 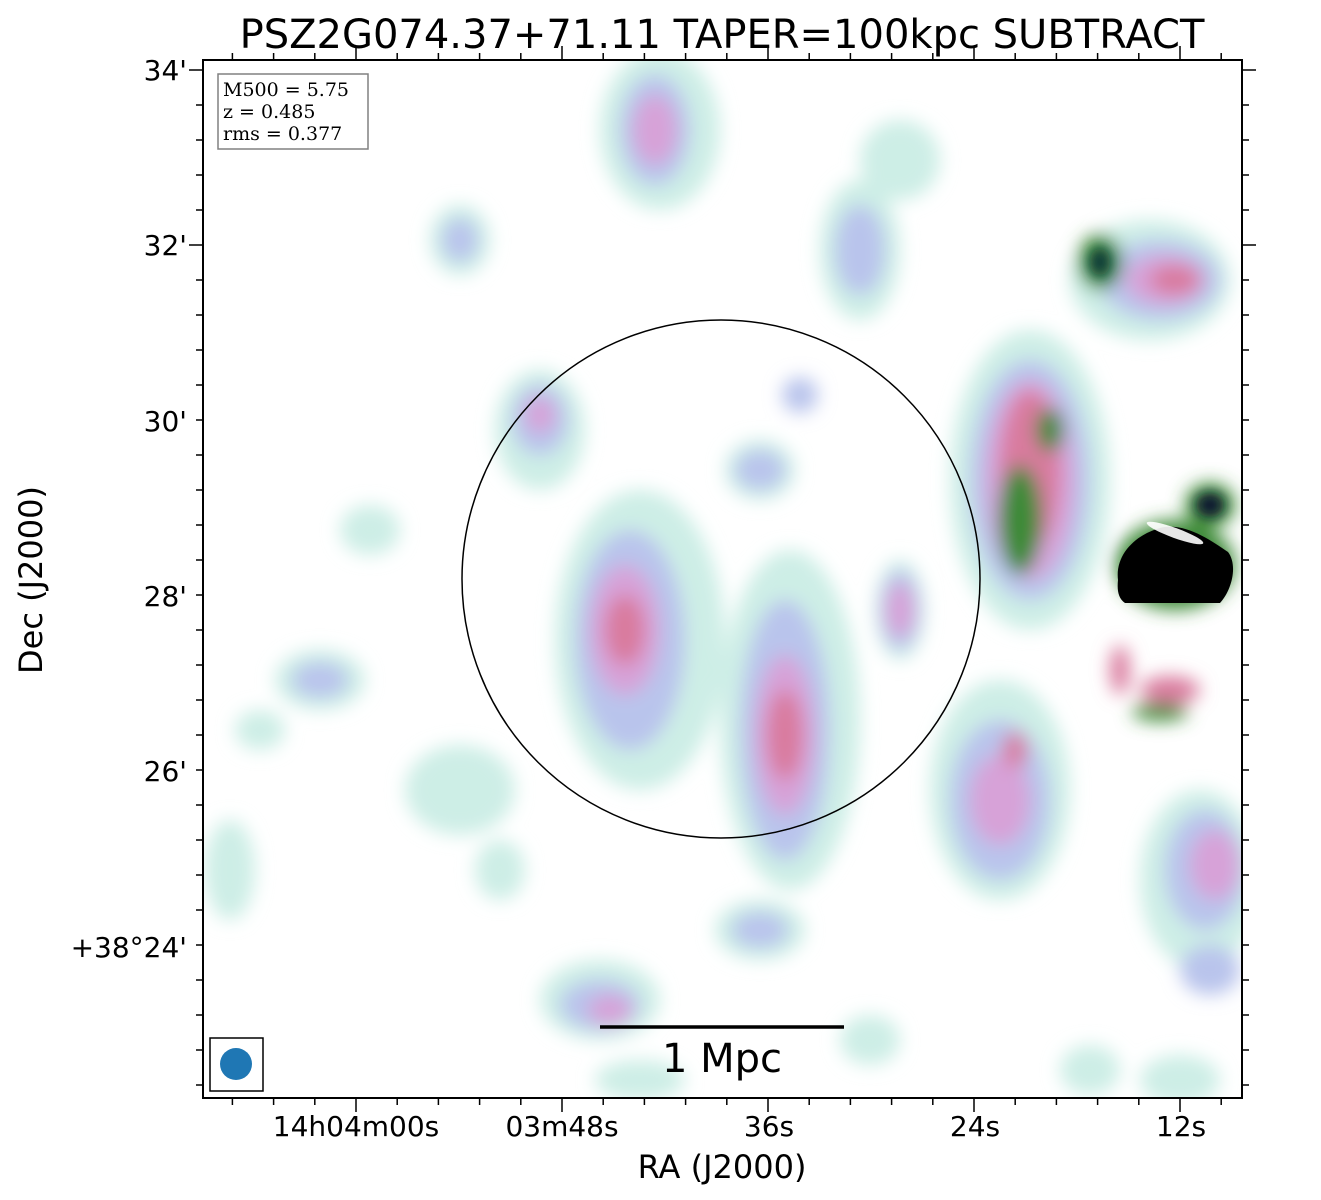 I want to click on redshift-value: z = 0.485, so click(x=269, y=112).